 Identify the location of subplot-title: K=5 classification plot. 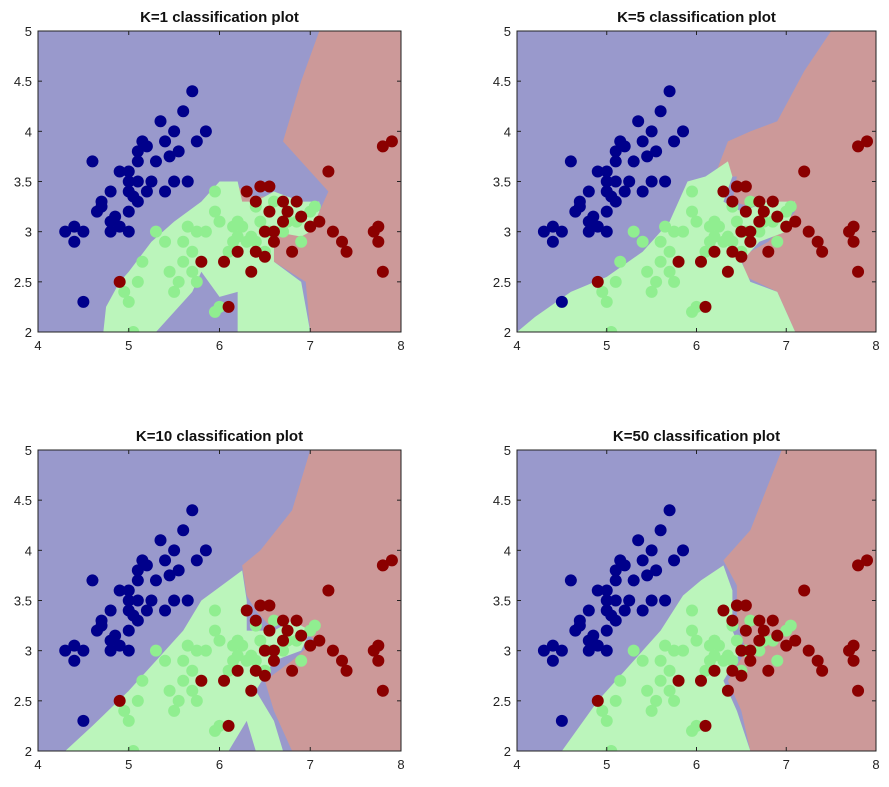
(696, 17).